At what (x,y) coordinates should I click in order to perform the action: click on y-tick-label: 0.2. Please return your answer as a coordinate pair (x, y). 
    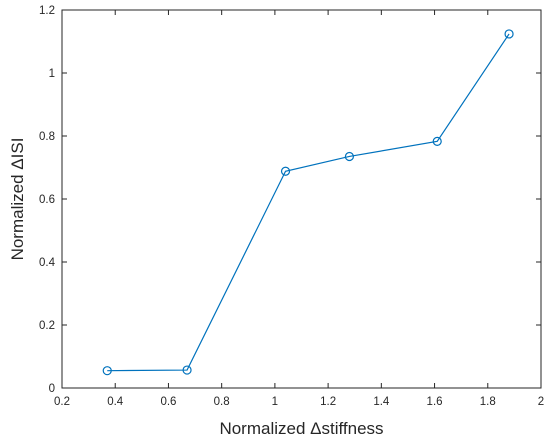
    Looking at the image, I should click on (47, 326).